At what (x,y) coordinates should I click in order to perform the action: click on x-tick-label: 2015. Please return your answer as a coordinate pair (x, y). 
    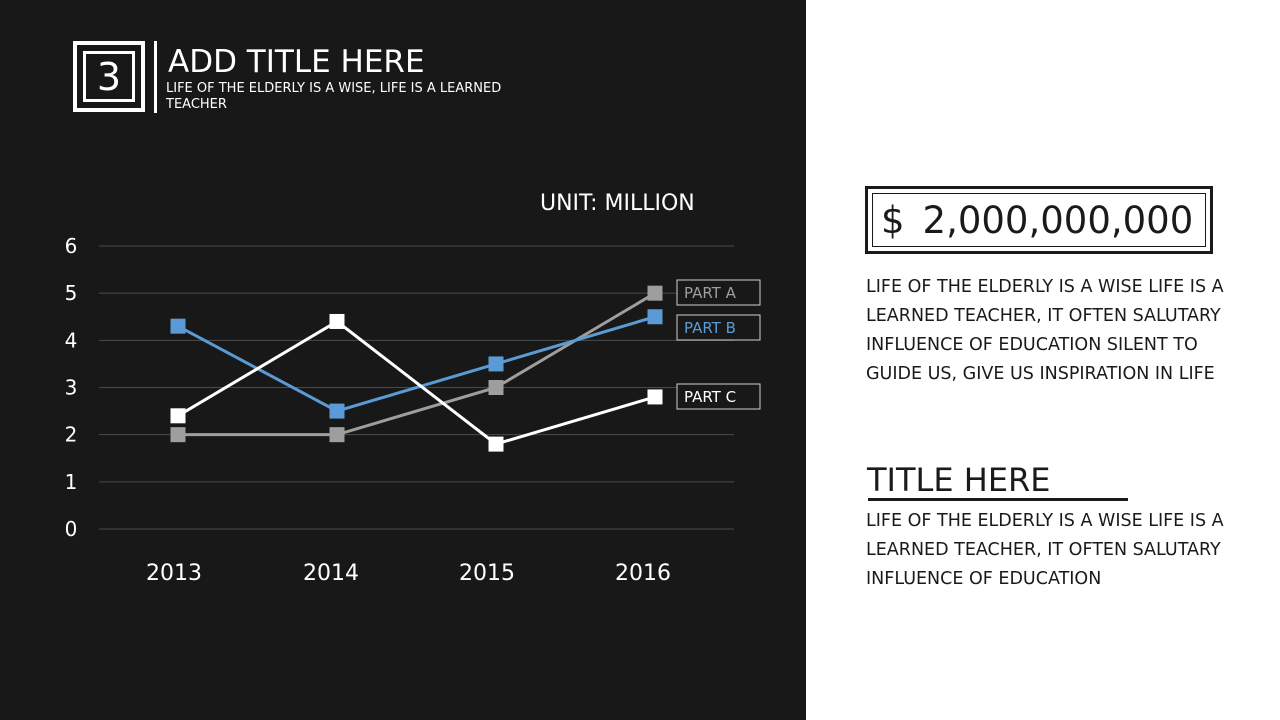
    Looking at the image, I should click on (487, 573).